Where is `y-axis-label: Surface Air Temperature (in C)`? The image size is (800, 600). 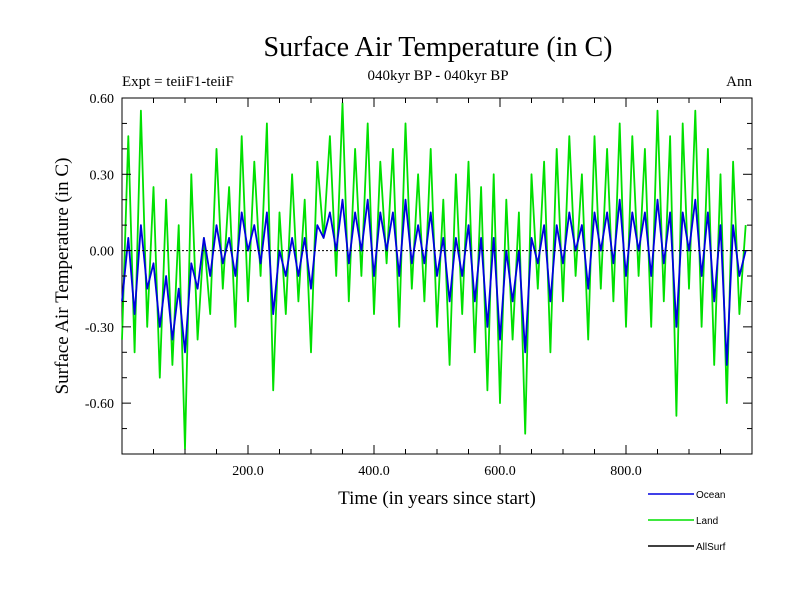 y-axis-label: Surface Air Temperature (in C) is located at coordinates (62, 276).